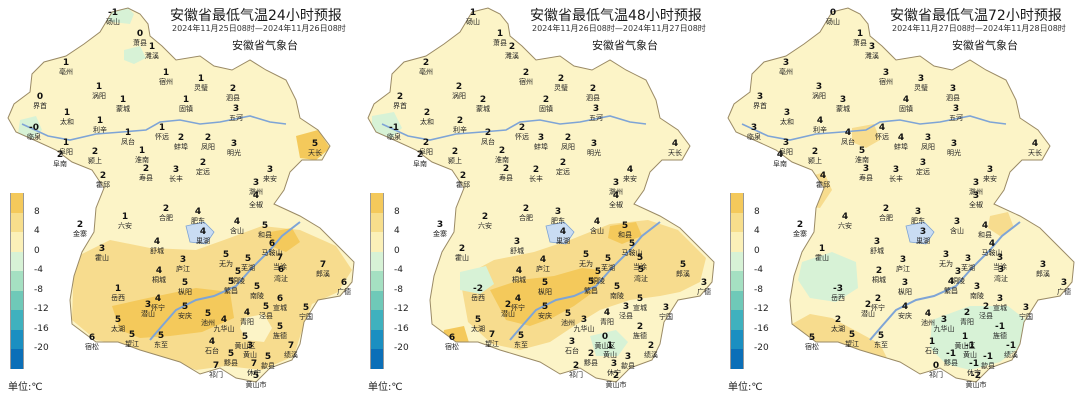 The image size is (1080, 402). Describe the element at coordinates (990, 174) in the screenshot. I see `station-marker: 3 来安` at that location.